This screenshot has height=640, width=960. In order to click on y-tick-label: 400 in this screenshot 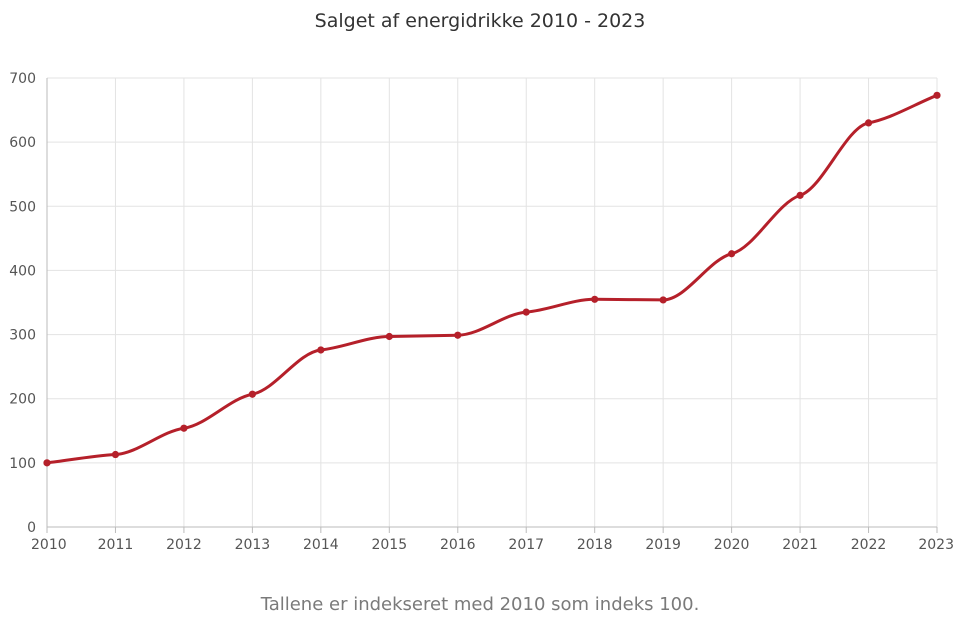, I will do `click(22, 271)`.